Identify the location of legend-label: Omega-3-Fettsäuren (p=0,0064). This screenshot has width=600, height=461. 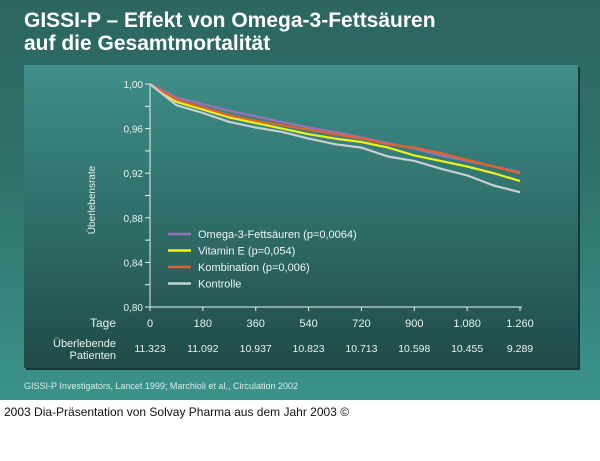
(277, 235).